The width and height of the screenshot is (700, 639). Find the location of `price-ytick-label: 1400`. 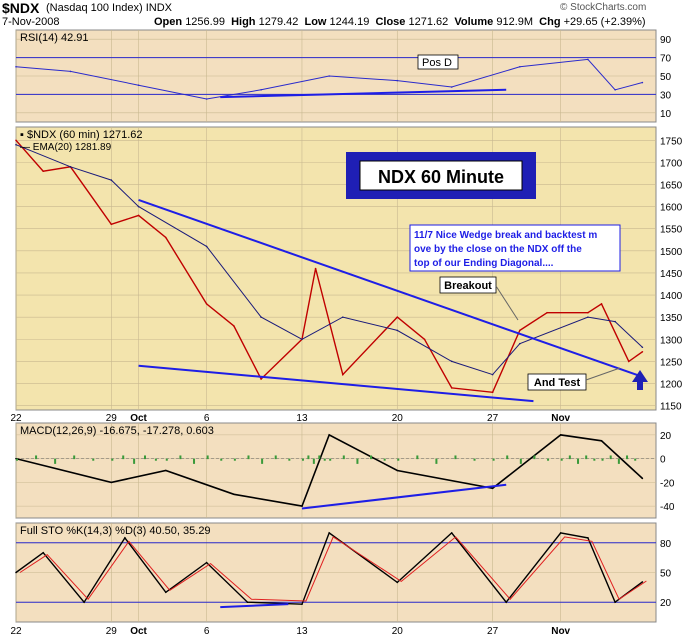

price-ytick-label: 1400 is located at coordinates (671, 296).